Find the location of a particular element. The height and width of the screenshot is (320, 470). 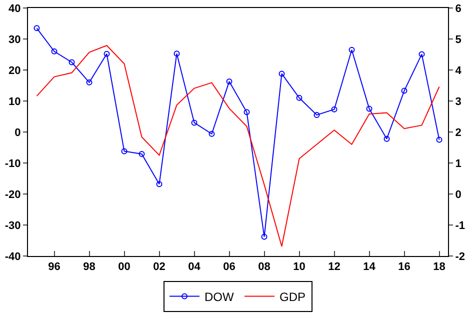

y-tick-label: 20 is located at coordinates (14, 70).